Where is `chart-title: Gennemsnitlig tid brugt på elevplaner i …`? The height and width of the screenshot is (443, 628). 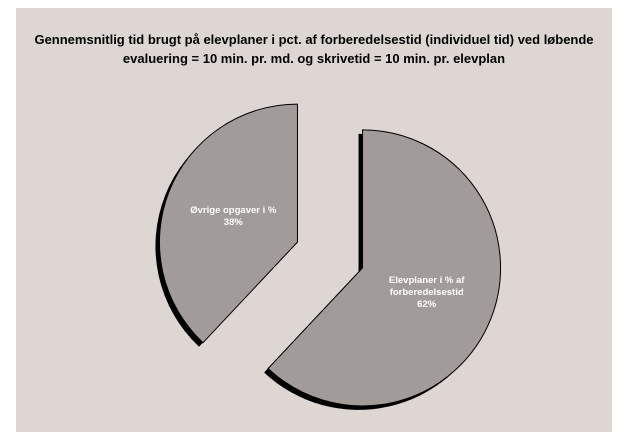 chart-title: Gennemsnitlig tid brugt på elevplaner i … is located at coordinates (314, 49).